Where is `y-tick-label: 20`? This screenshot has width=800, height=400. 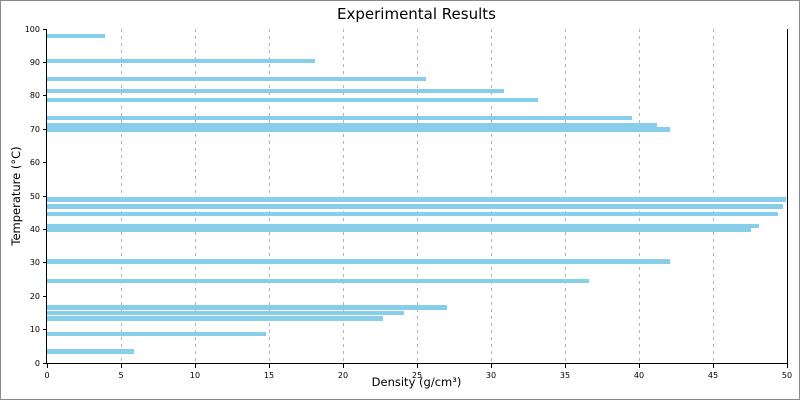
y-tick-label: 20 is located at coordinates (34, 296).